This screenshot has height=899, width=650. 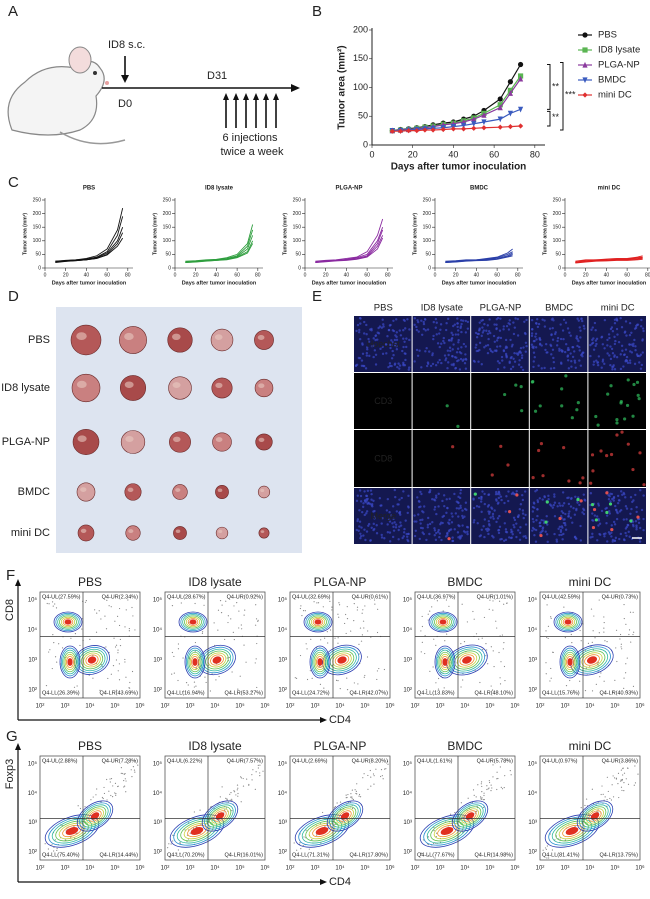 What do you see at coordinates (415, 869) in the screenshot?
I see `x-tick-label: 10²` at bounding box center [415, 869].